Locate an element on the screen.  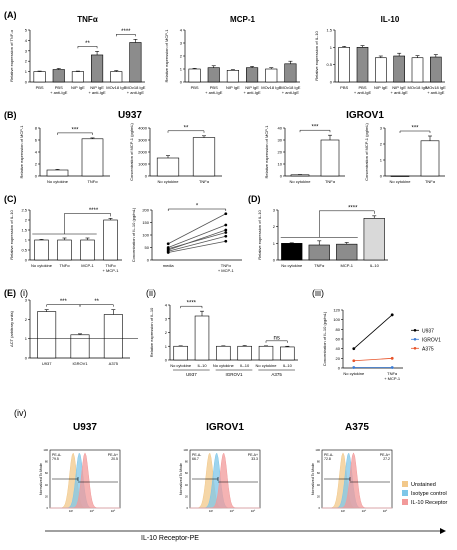
x-tick-label: MOv18 IgE is located at coordinates (271, 87).